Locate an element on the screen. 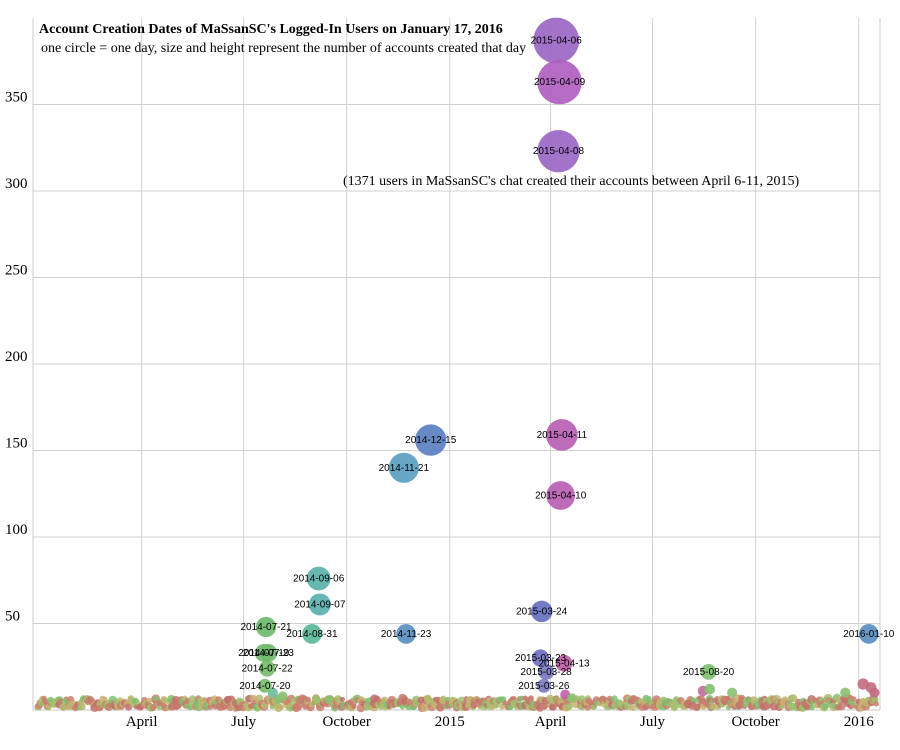  y-tick-label: 250 is located at coordinates (16, 271).